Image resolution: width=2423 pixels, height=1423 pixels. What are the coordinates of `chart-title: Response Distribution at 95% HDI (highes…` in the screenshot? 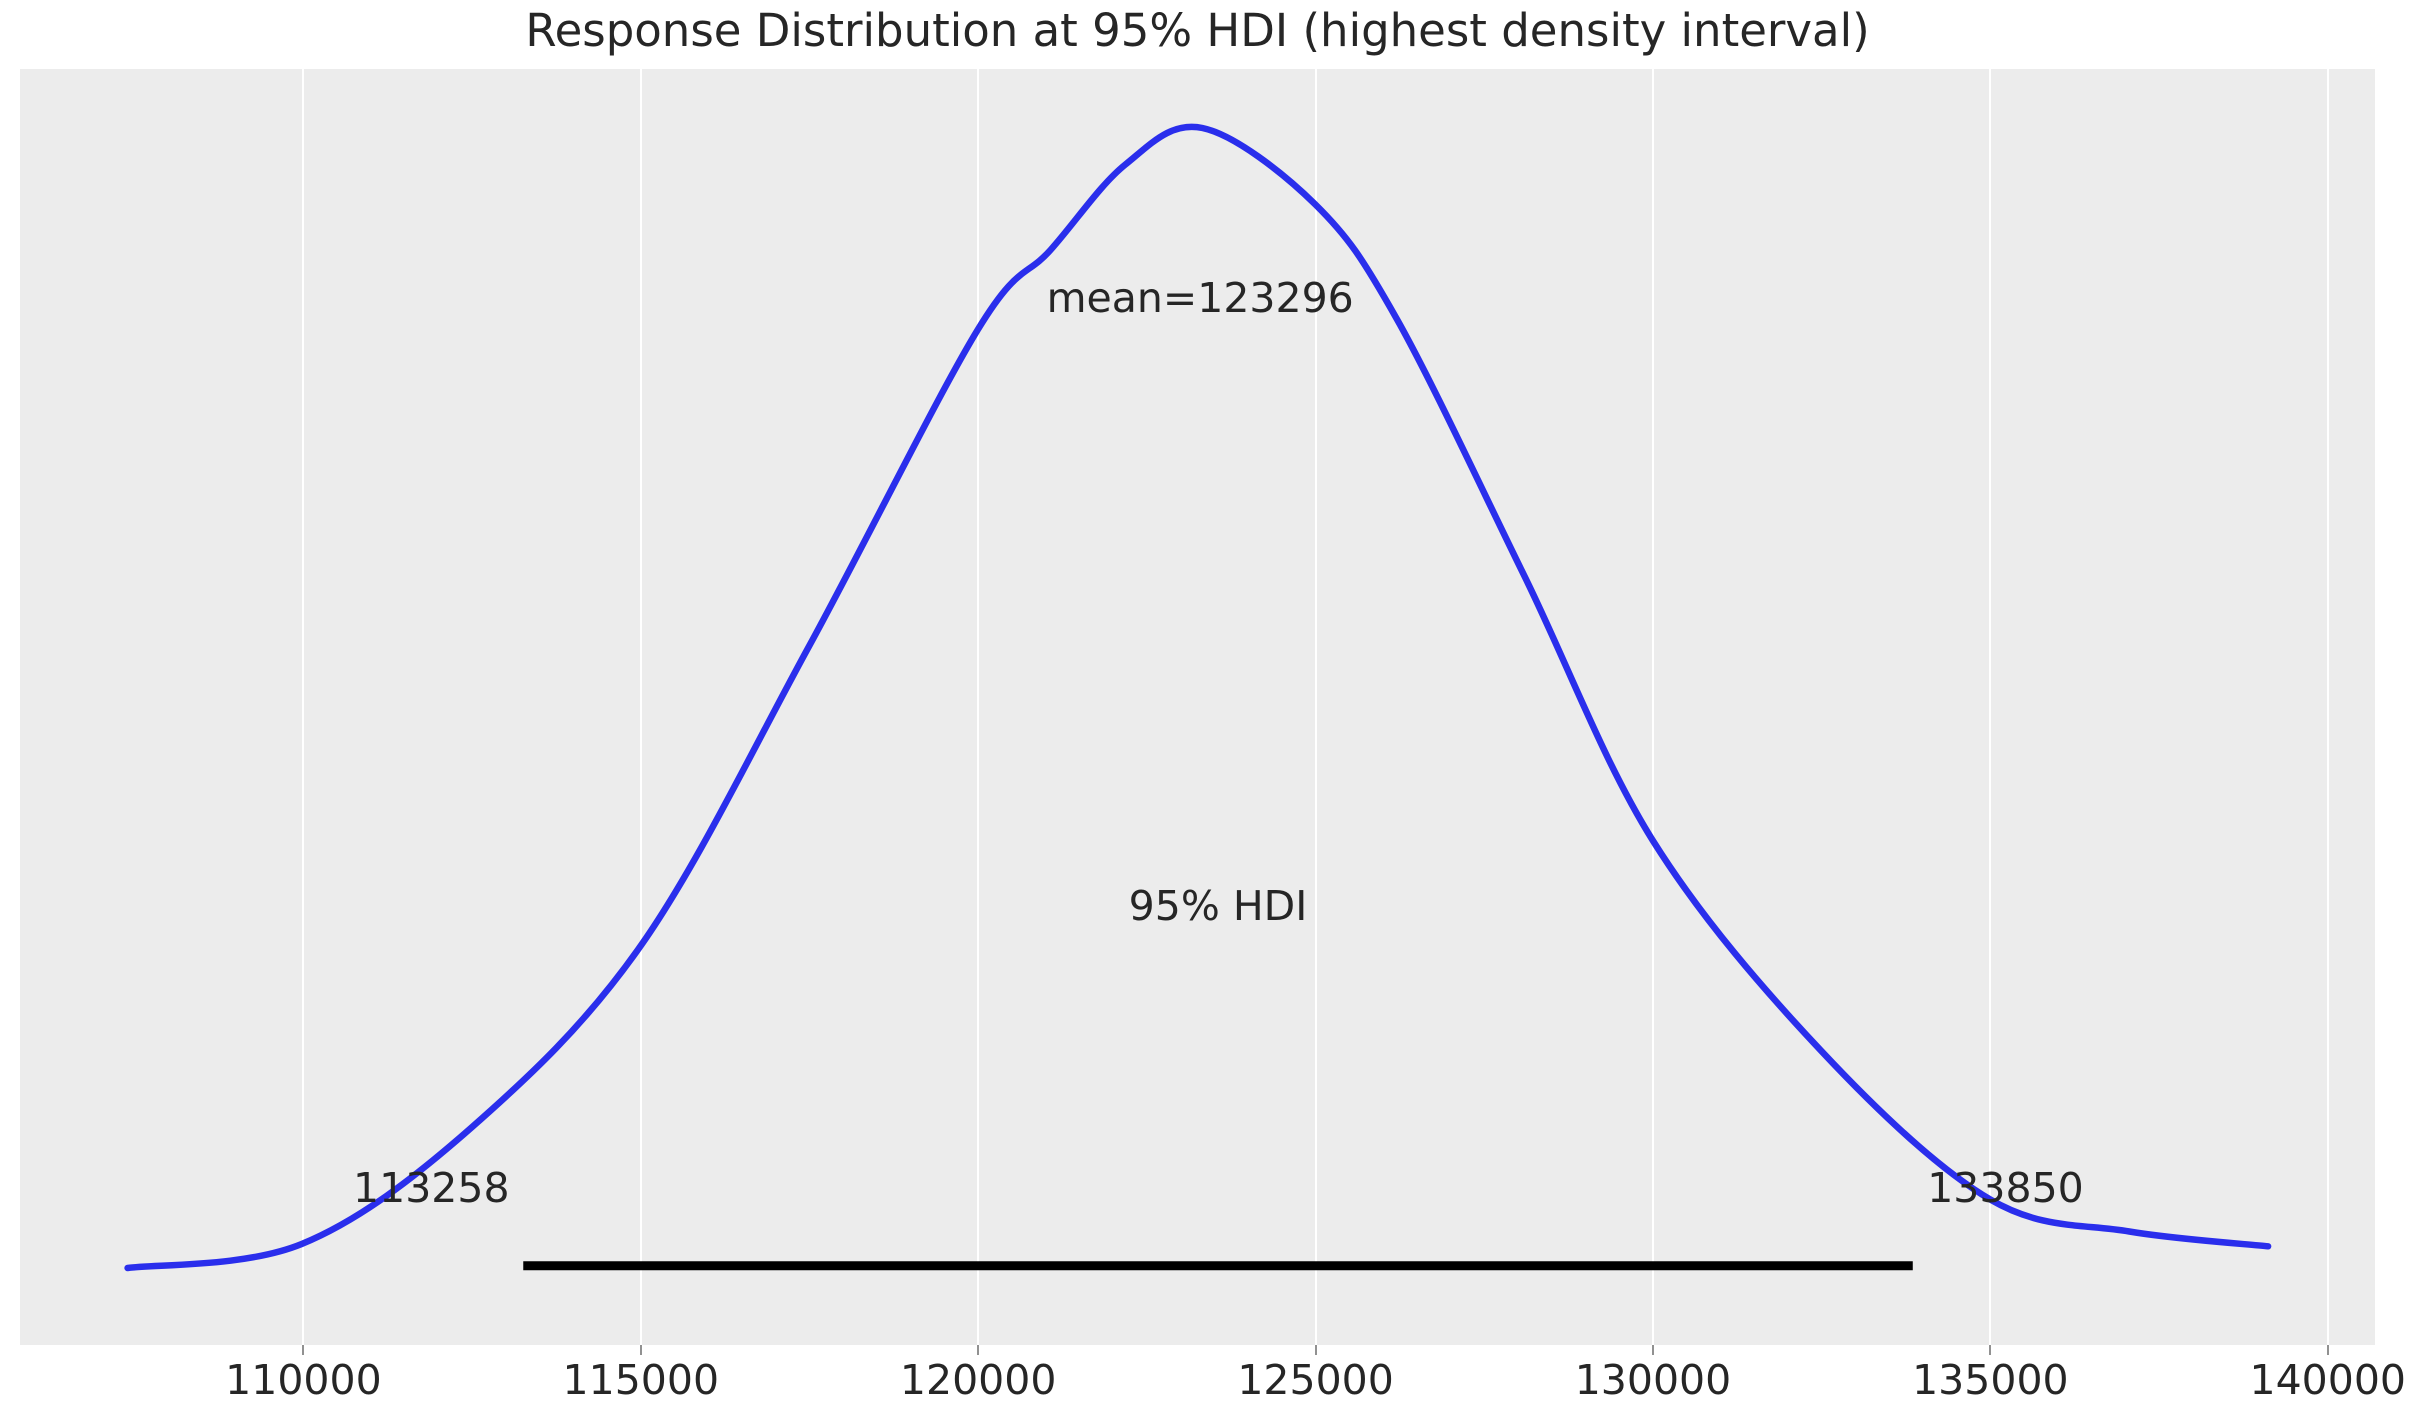 It's located at (1197, 30).